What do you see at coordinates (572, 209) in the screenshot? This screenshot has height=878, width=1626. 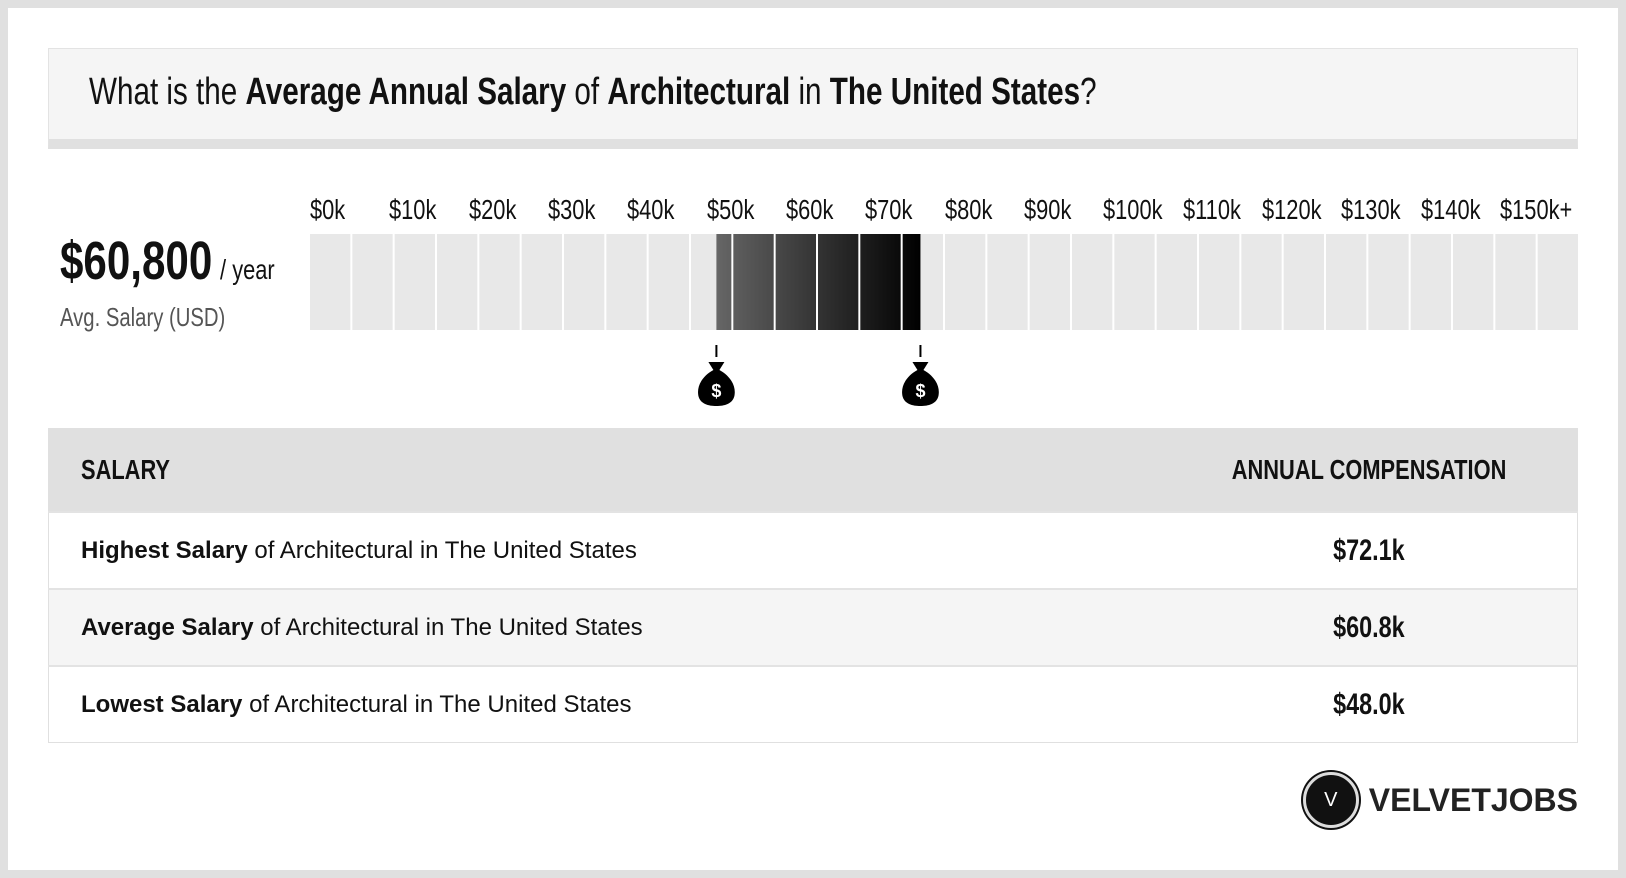 I see `tick-label: $30k` at bounding box center [572, 209].